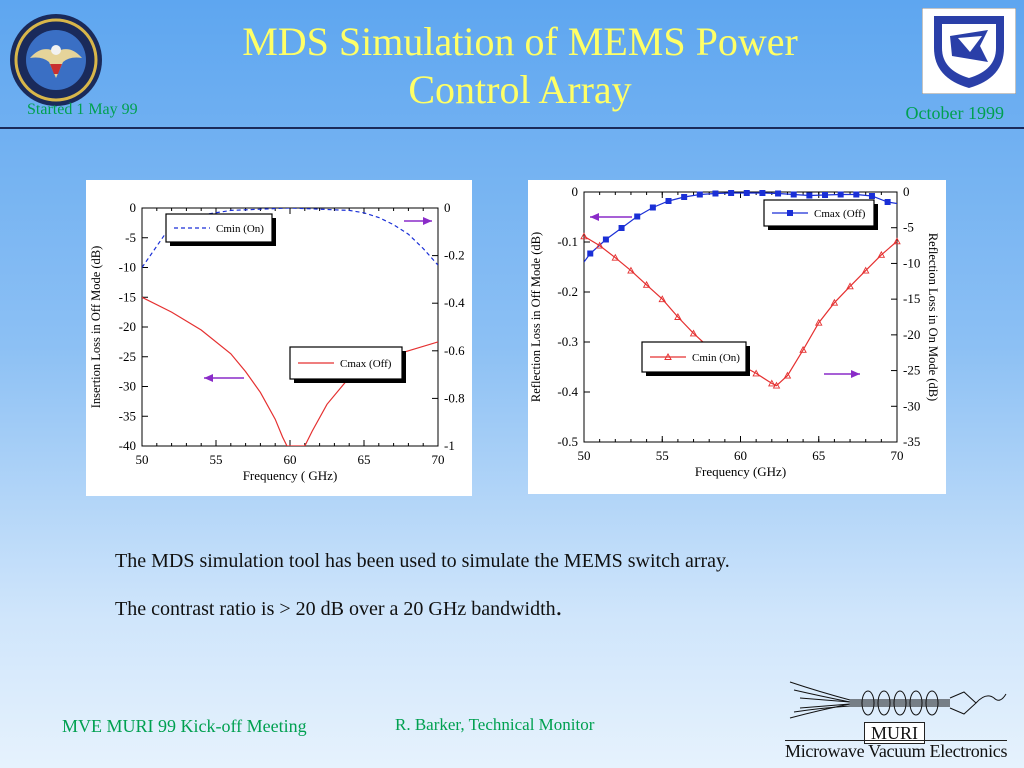 The image size is (1024, 768). I want to click on muri-box-label: MURI, so click(895, 733).